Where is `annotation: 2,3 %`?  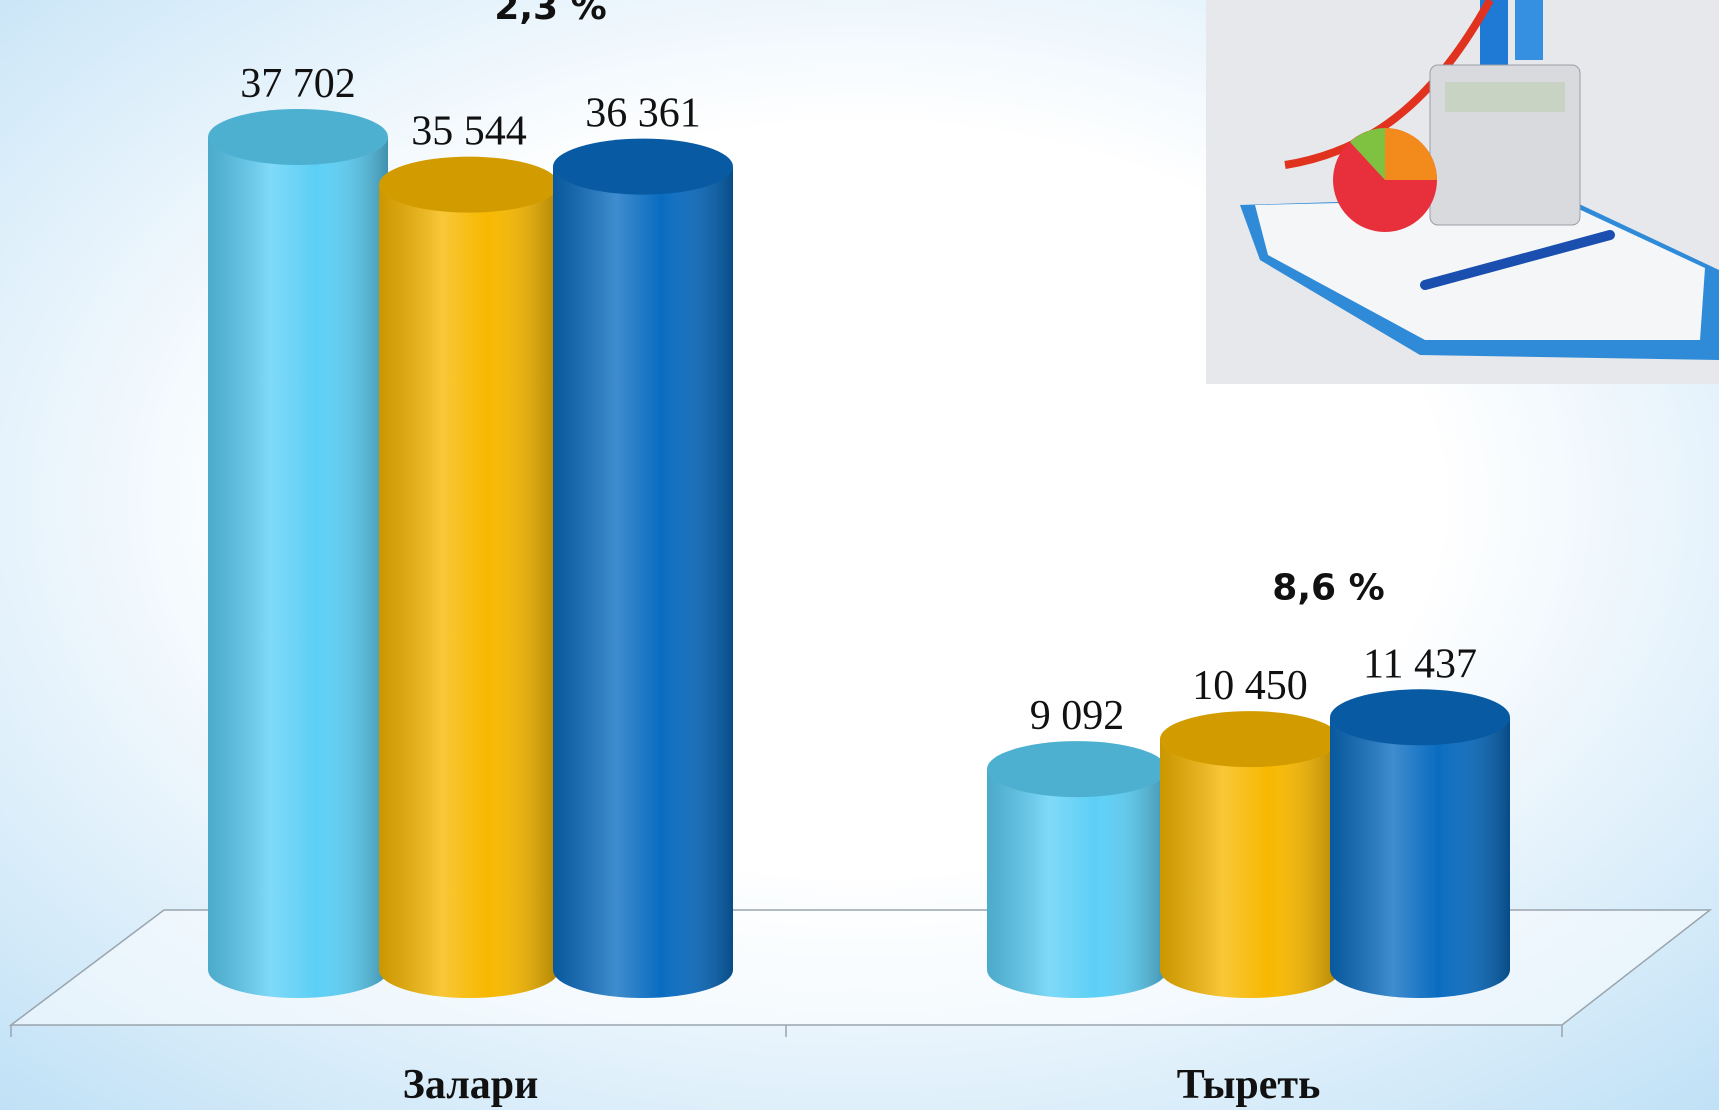
annotation: 2,3 % is located at coordinates (550, 14).